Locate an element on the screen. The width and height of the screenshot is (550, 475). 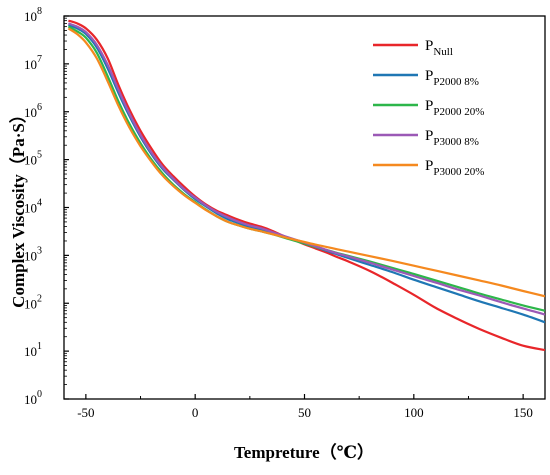
x-tick-label: 150 is located at coordinates (523, 412).